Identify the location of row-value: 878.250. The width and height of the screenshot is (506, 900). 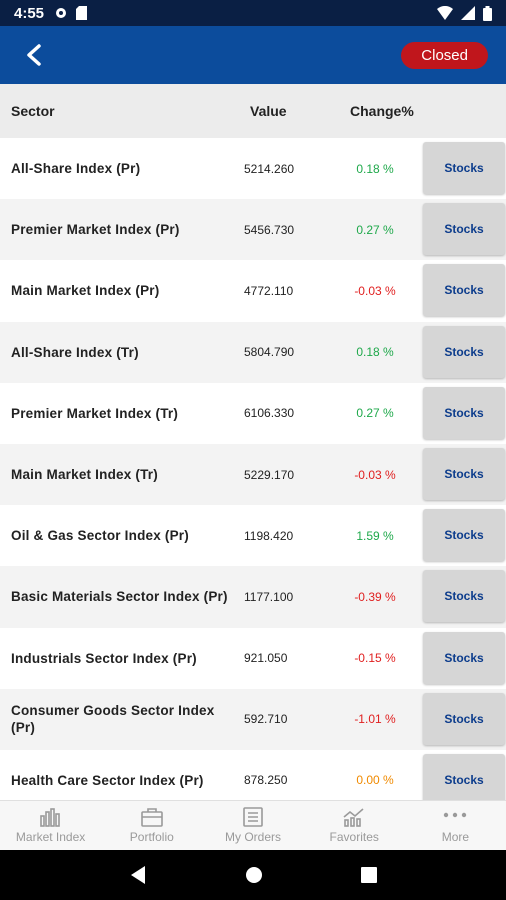
(266, 780).